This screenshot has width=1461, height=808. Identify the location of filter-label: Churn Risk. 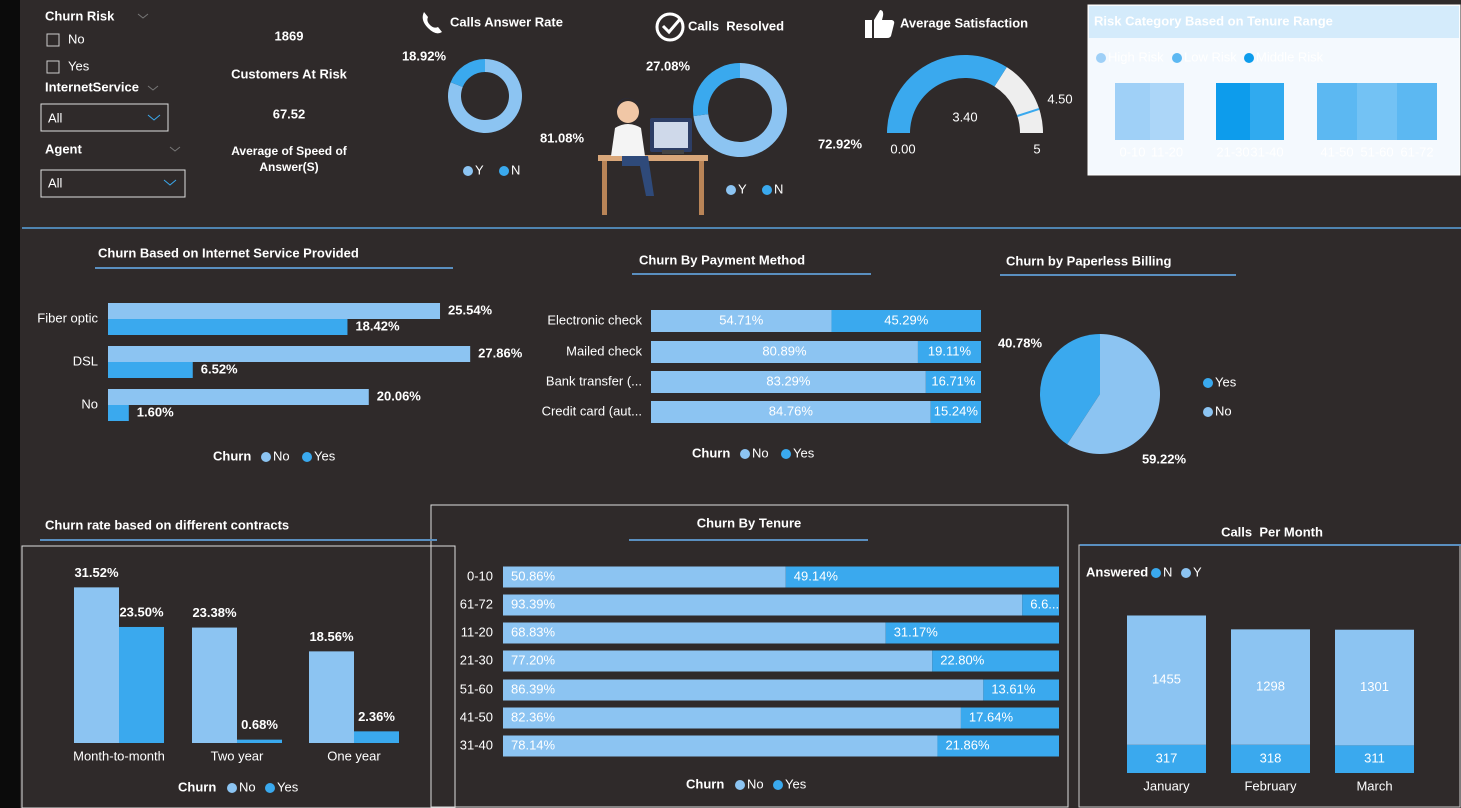
(80, 15).